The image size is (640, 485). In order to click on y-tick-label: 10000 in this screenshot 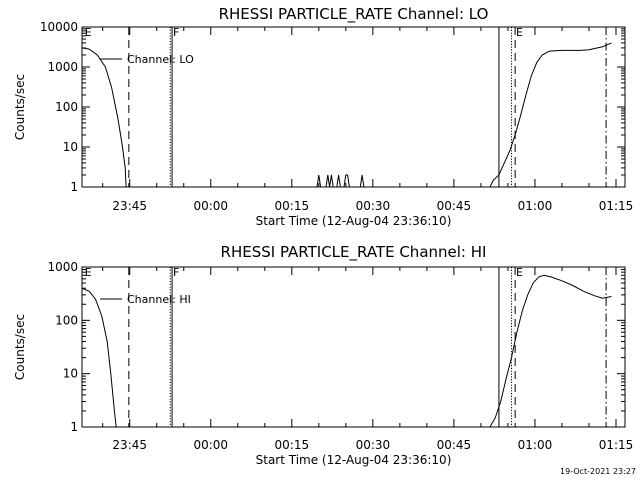, I will do `click(59, 27)`.